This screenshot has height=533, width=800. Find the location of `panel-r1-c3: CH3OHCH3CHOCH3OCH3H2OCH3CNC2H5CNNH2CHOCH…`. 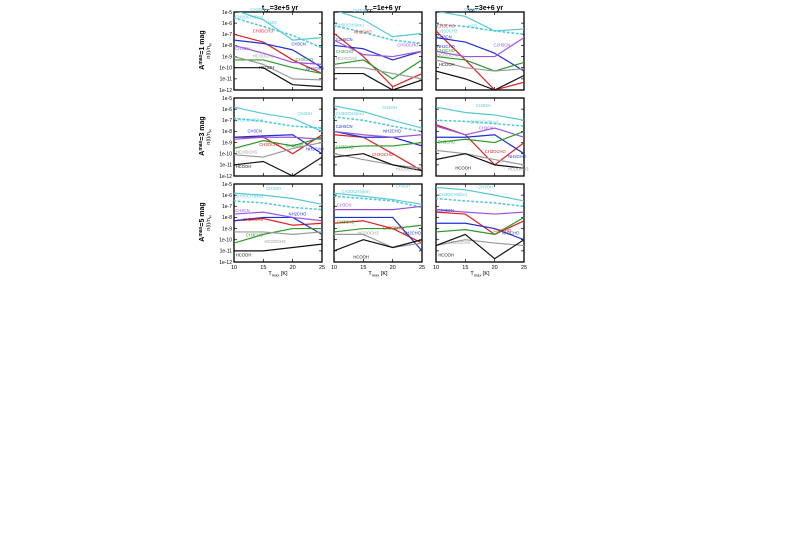

panel-r1-c3: CH3OHCH3CHOCH3OCH3H2OCH3CNC2H5CNNH2CHOCH… is located at coordinates (480, 49).